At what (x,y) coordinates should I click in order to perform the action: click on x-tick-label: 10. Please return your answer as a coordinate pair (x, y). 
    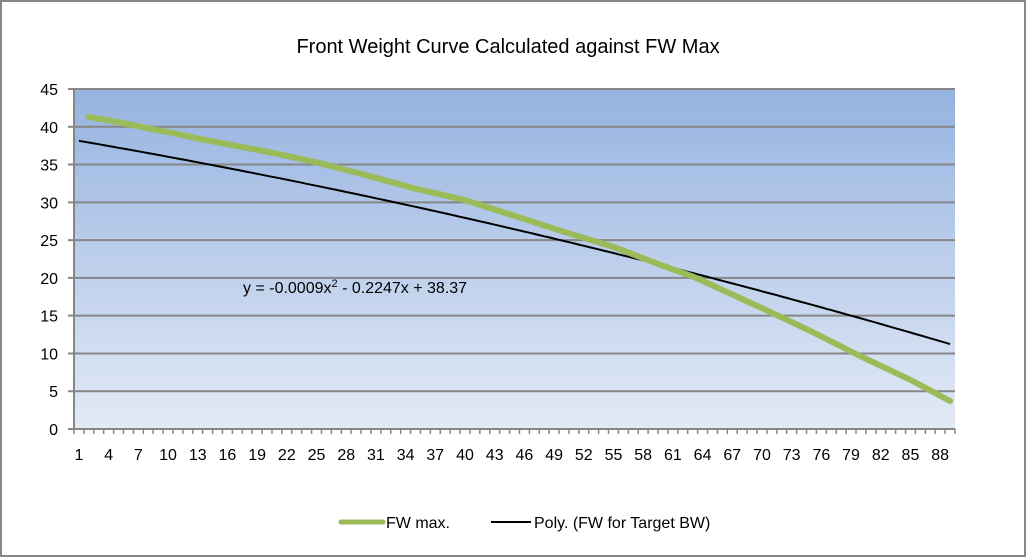
    Looking at the image, I should click on (168, 455).